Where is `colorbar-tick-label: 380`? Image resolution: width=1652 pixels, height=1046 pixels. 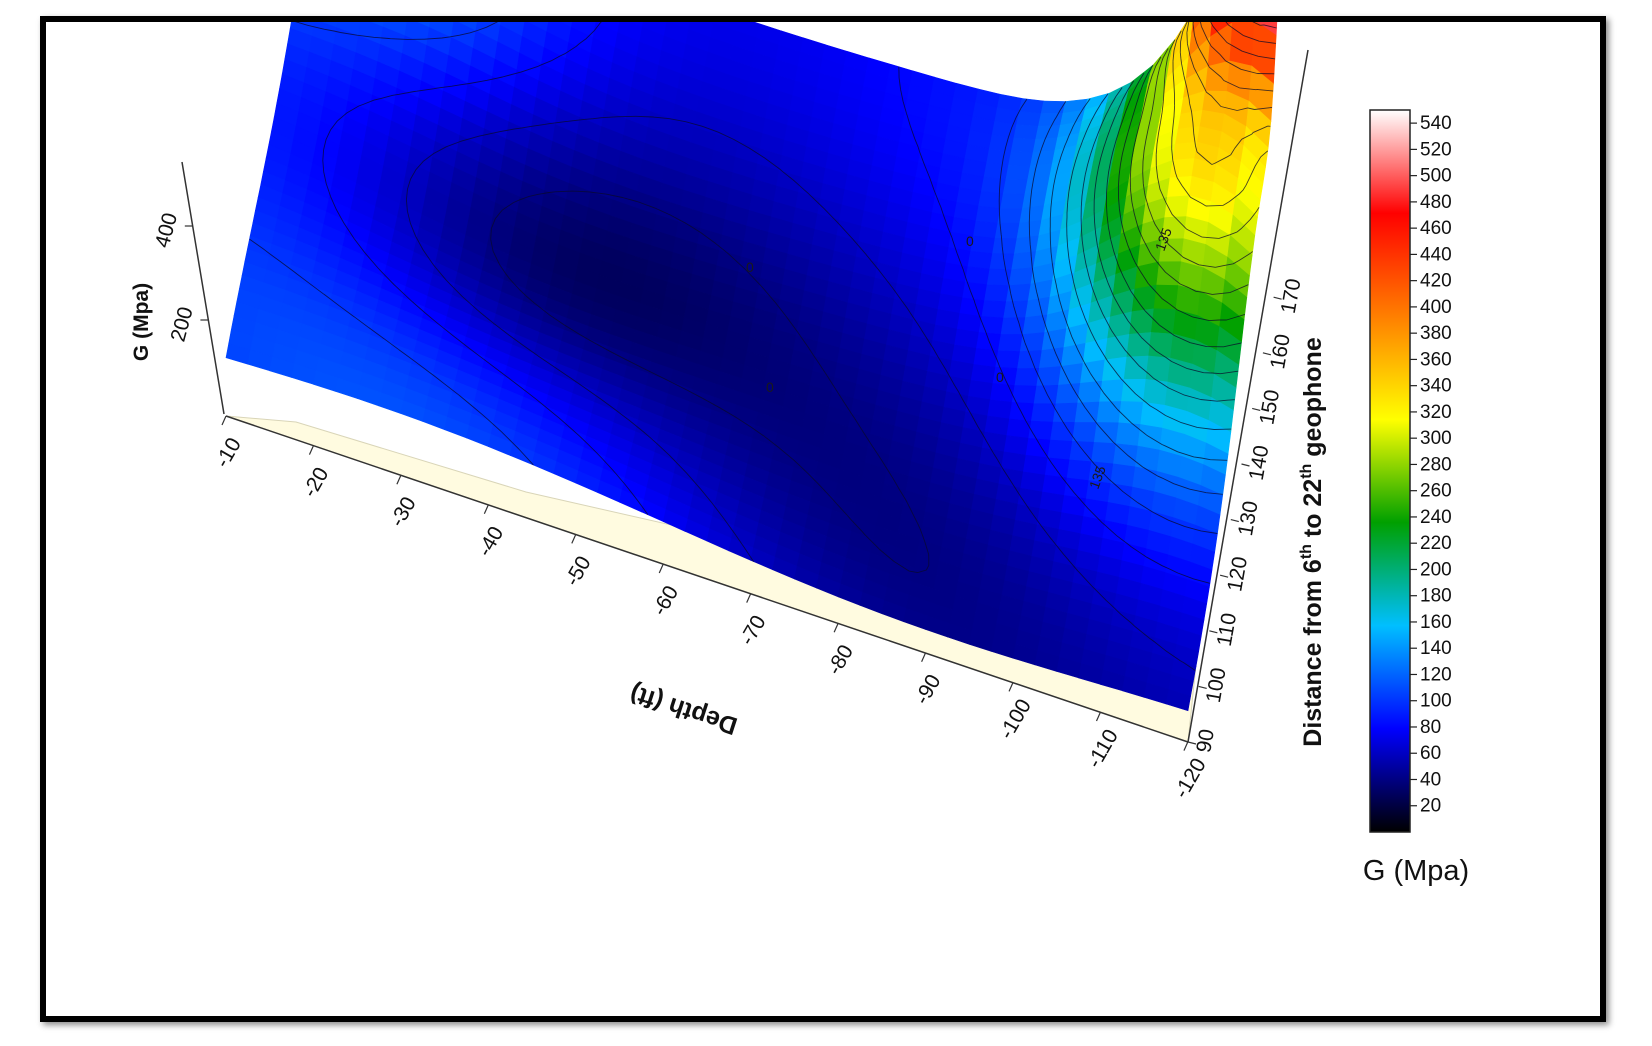
colorbar-tick-label: 380 is located at coordinates (1436, 333).